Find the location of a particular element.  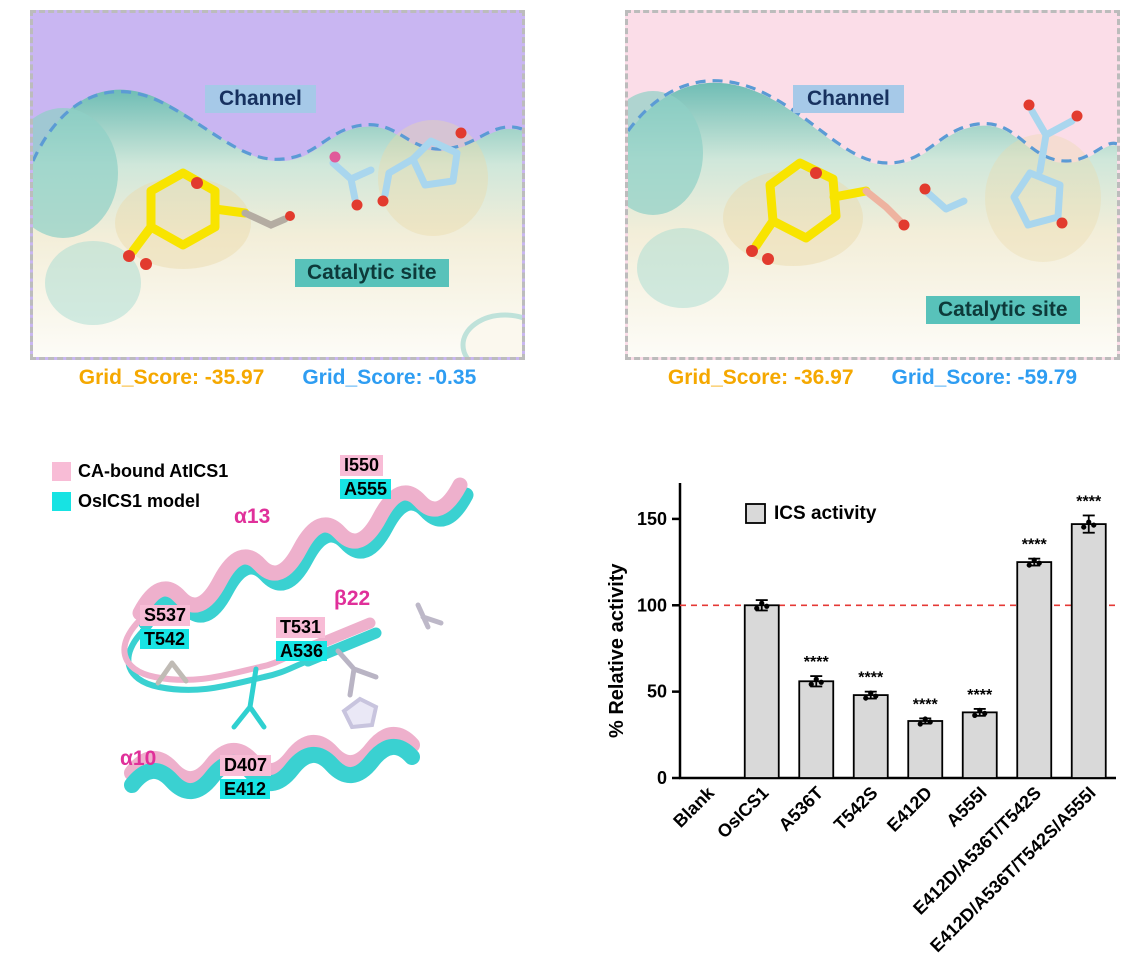

protein-surface is located at coordinates (872, 219).